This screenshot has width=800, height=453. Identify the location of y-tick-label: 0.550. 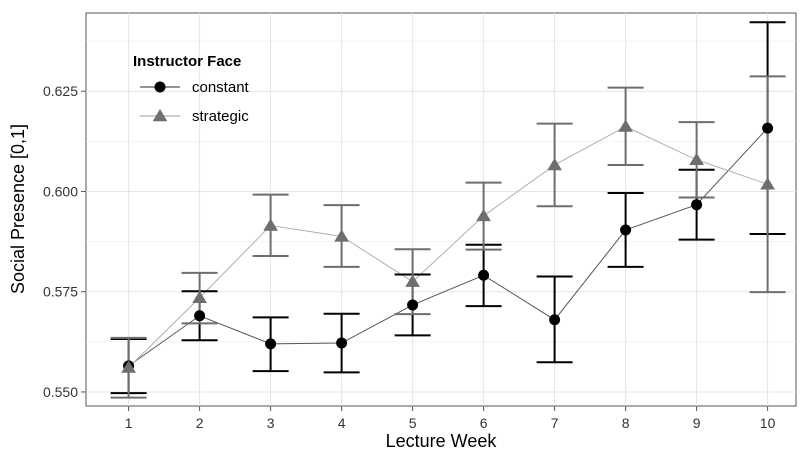
(60, 392).